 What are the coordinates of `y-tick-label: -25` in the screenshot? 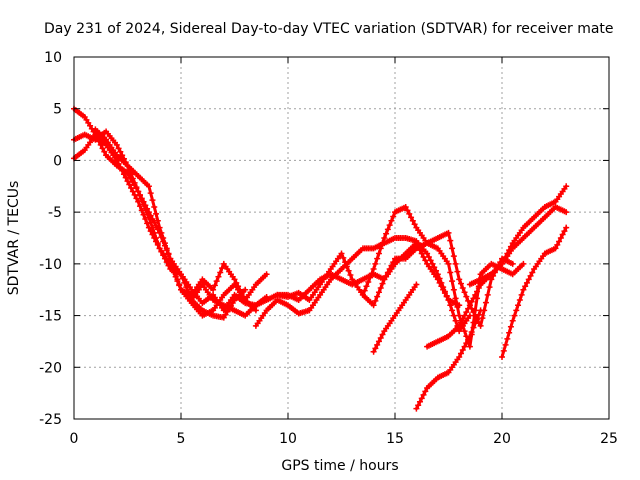 It's located at (50, 420).